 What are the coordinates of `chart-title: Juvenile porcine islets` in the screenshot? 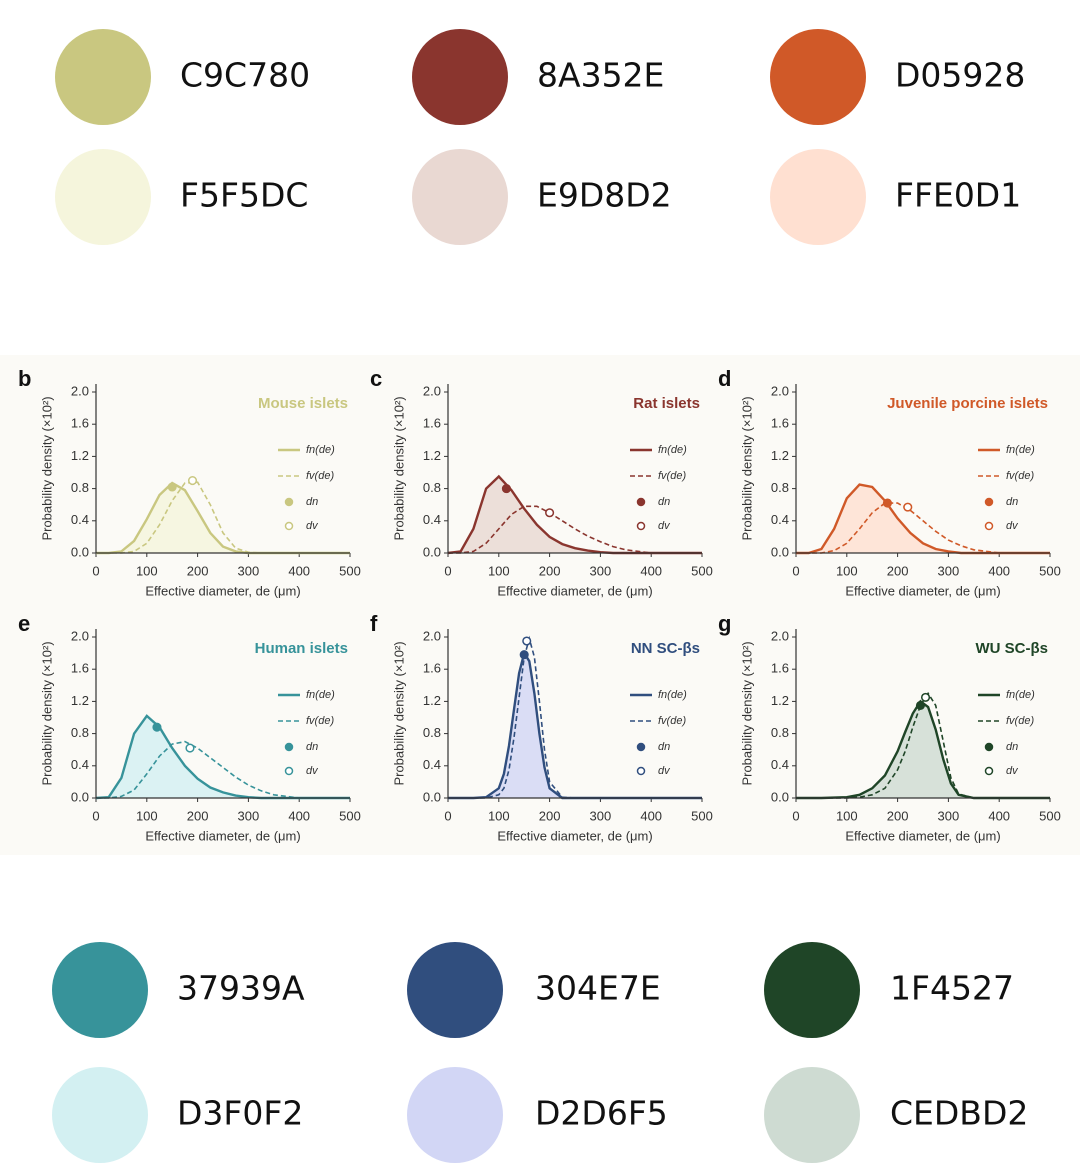 It's located at (967, 403).